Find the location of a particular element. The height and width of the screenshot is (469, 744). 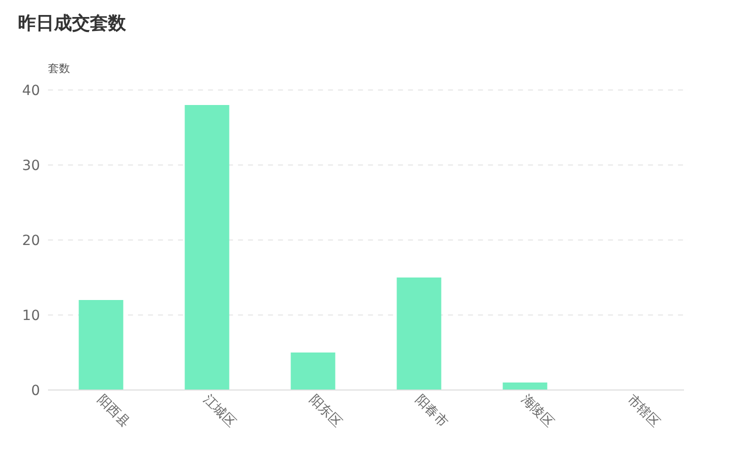

x-tick-label: 阳春市 is located at coordinates (431, 411).